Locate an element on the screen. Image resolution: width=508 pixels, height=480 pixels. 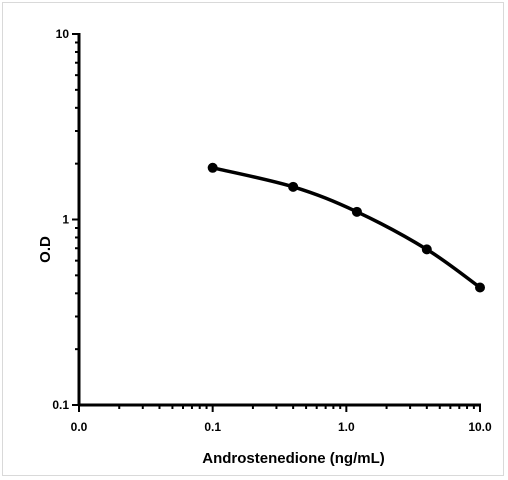
x-axis-ticks is located at coordinates (279, 408).